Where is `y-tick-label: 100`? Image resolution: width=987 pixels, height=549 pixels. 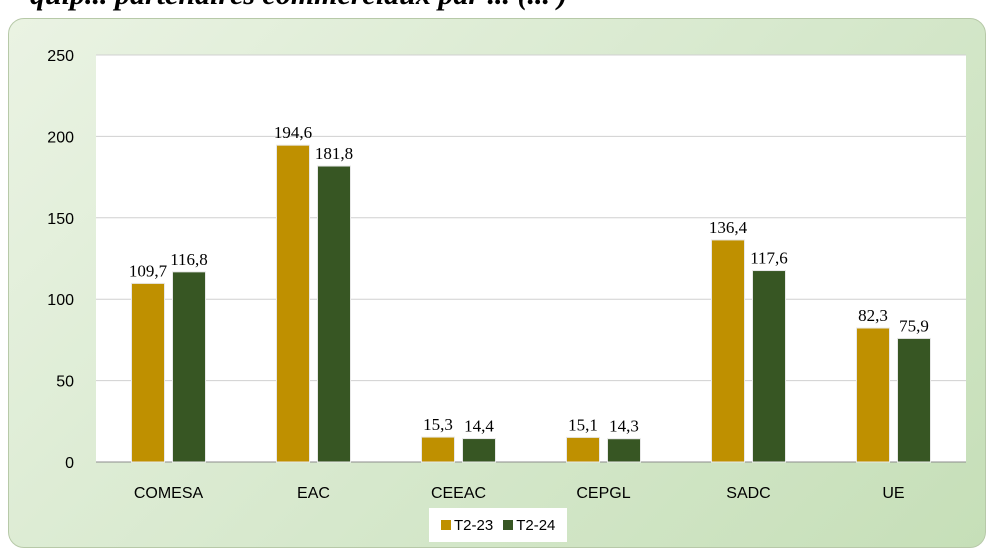 y-tick-label: 100 is located at coordinates (60, 300).